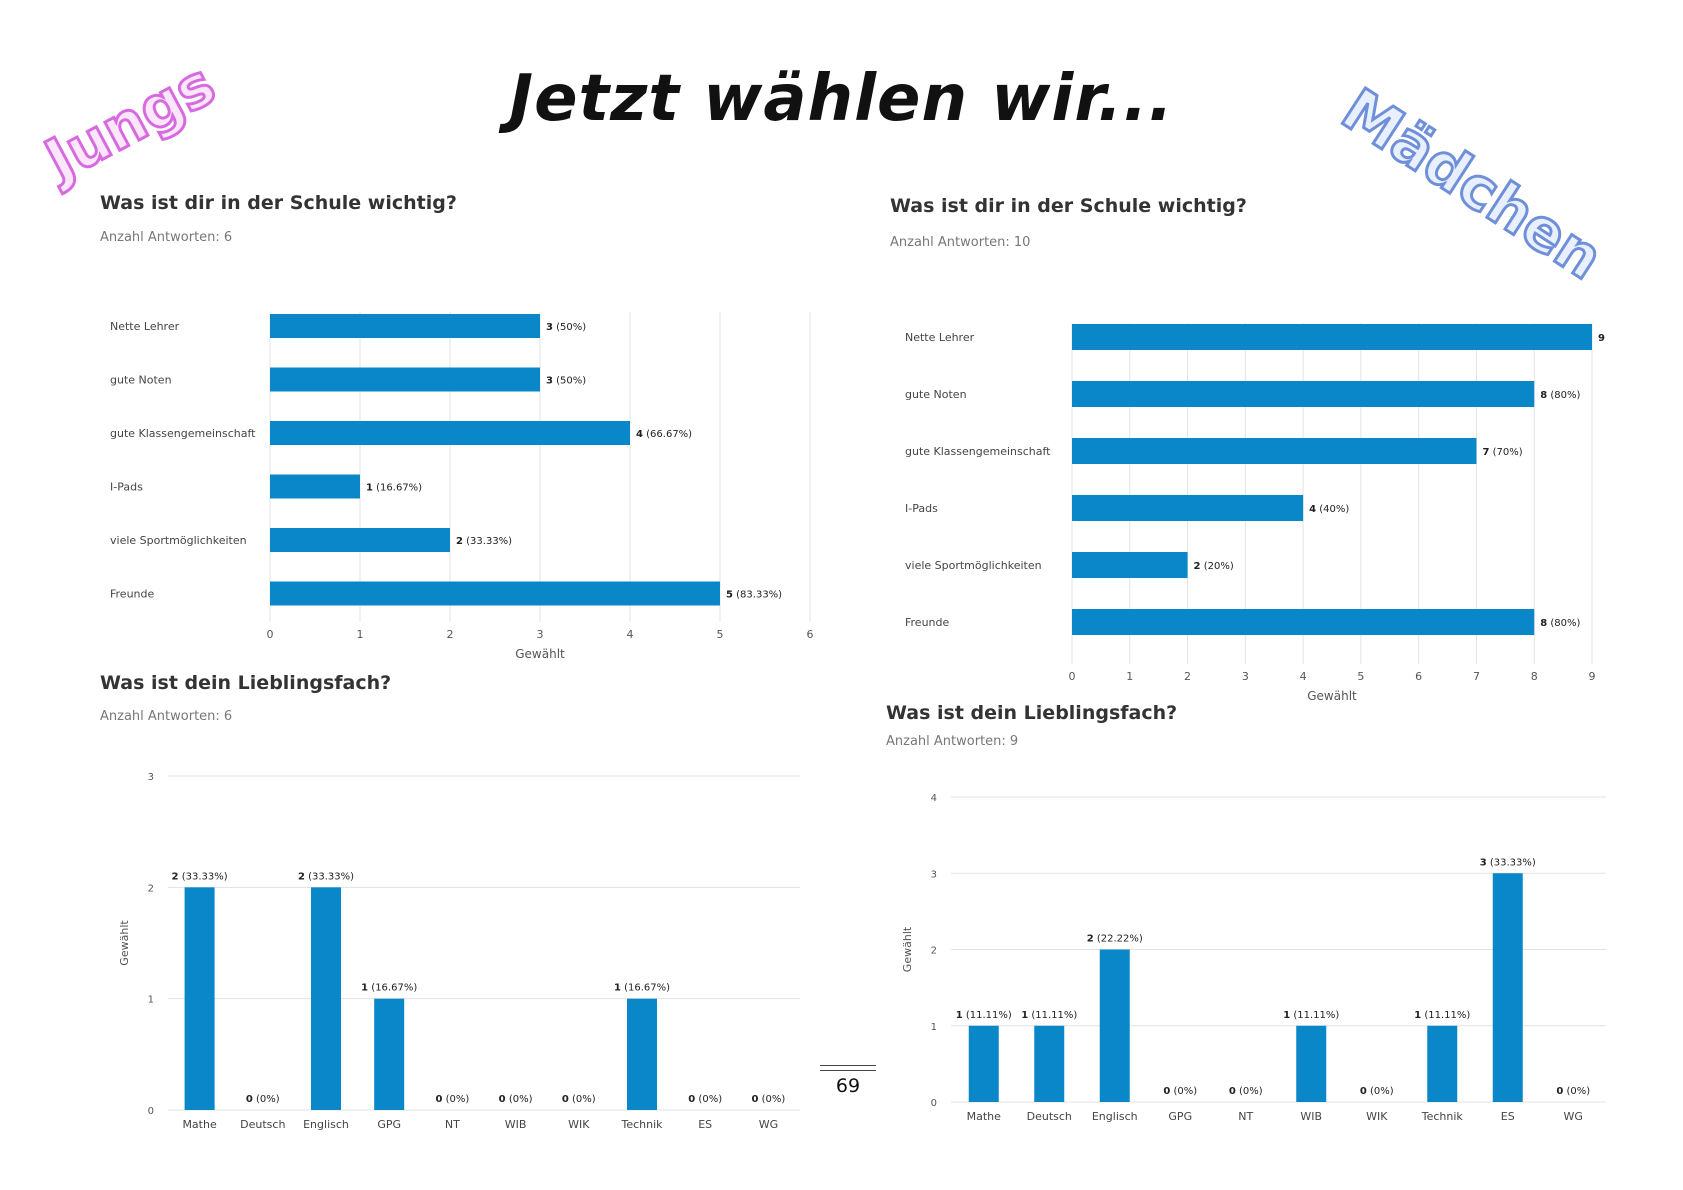  I want to click on chart-title-girls-subject: Was ist dein Lieblingsfach?, so click(1032, 713).